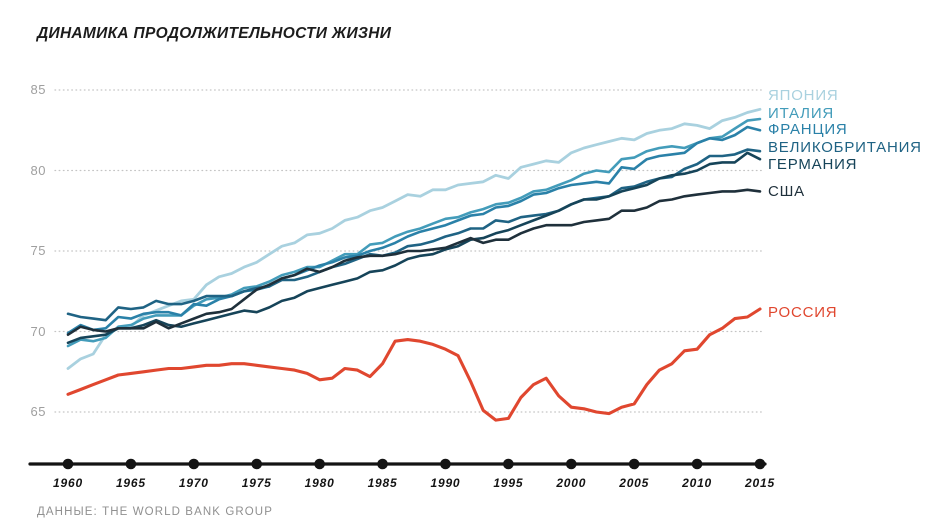  What do you see at coordinates (155, 512) in the screenshot?
I see `data-source: ДАННЫЕ: THE WORLD BANK GROUP` at bounding box center [155, 512].